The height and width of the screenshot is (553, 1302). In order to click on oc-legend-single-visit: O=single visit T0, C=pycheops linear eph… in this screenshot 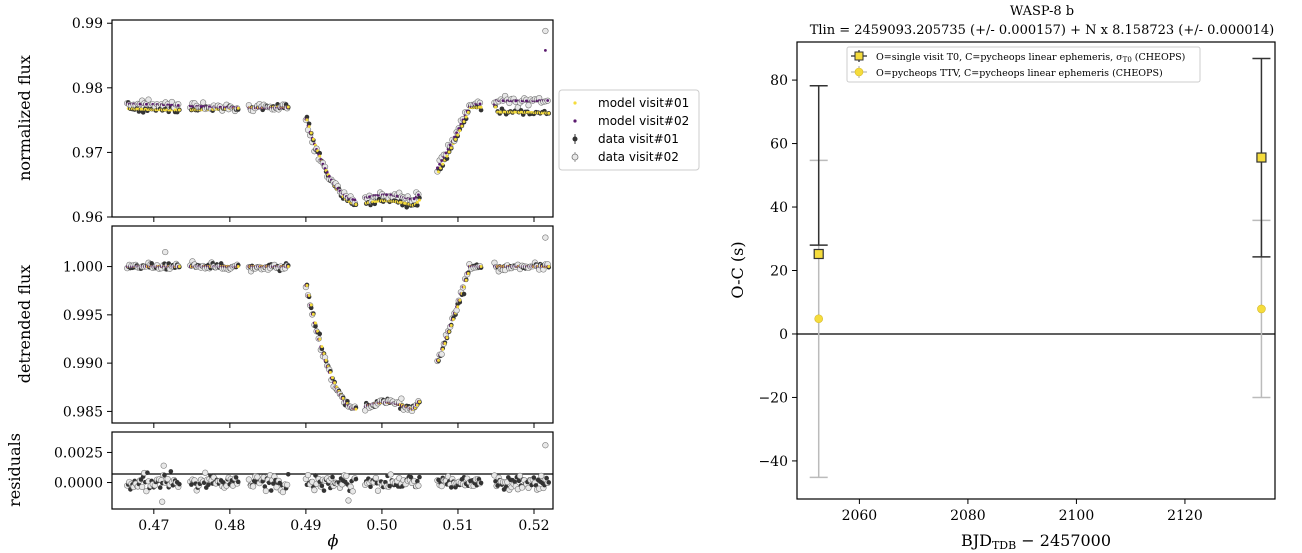, I will do `click(1030, 58)`.